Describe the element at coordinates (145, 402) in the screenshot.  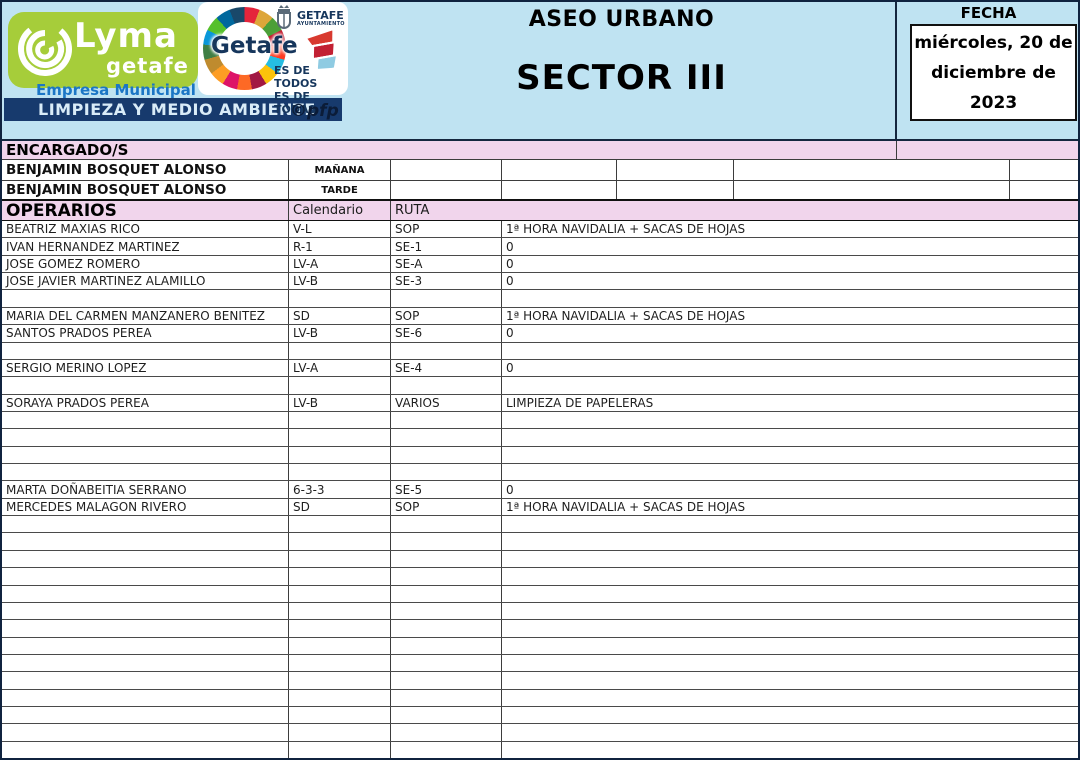
I see `cell-name: SORAYA PRADOS PEREA` at that location.